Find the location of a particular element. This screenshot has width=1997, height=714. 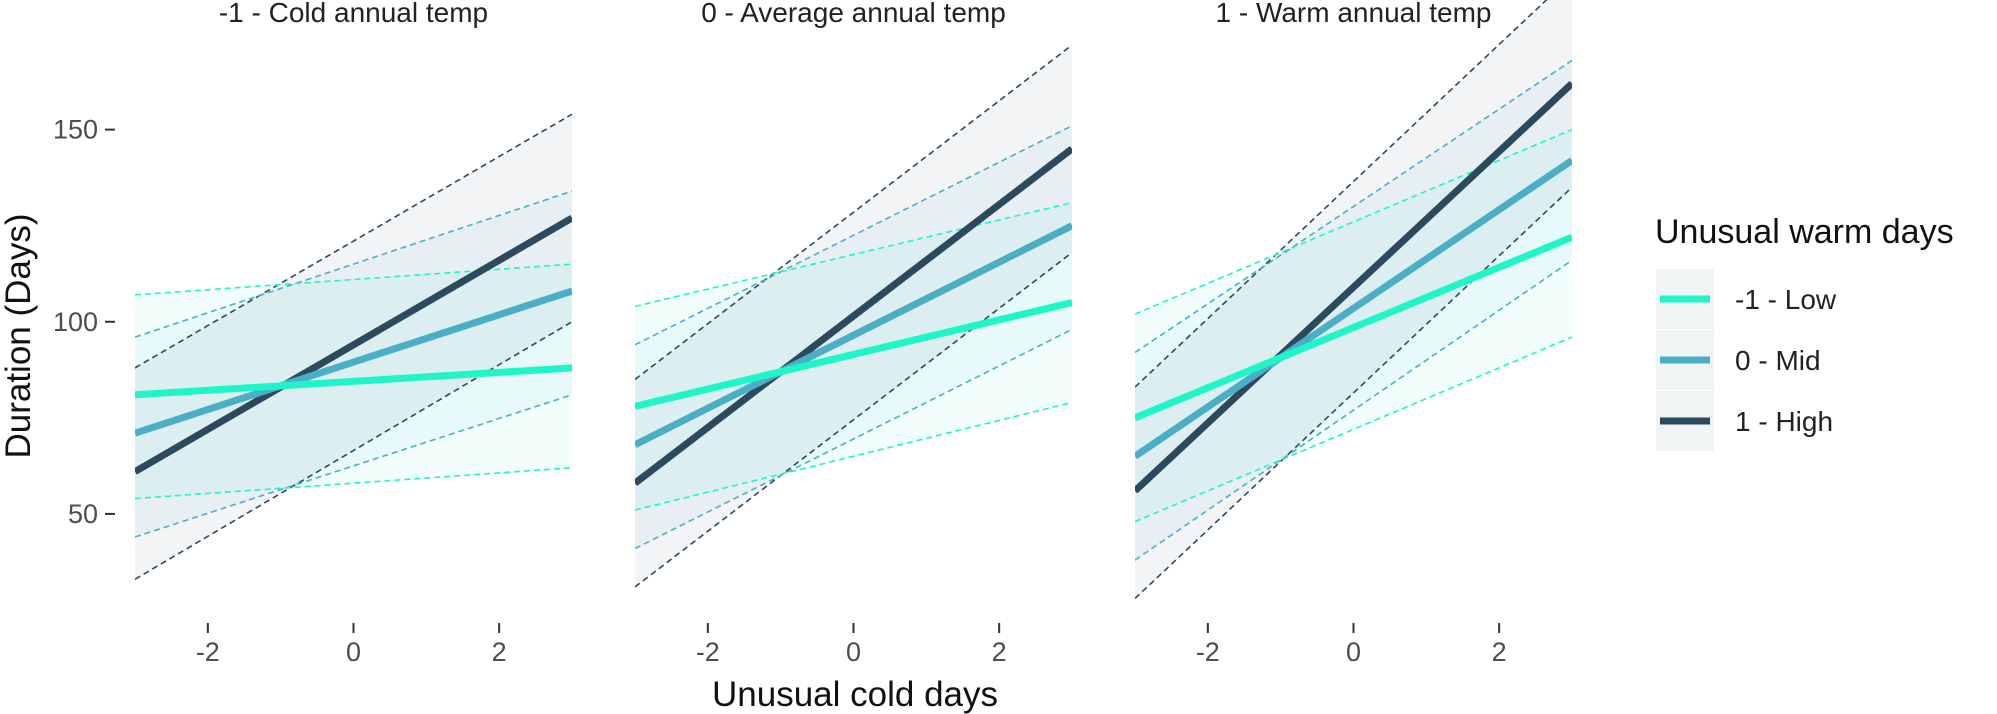

panel-title: 1 - Warm annual temp is located at coordinates (1354, 14).